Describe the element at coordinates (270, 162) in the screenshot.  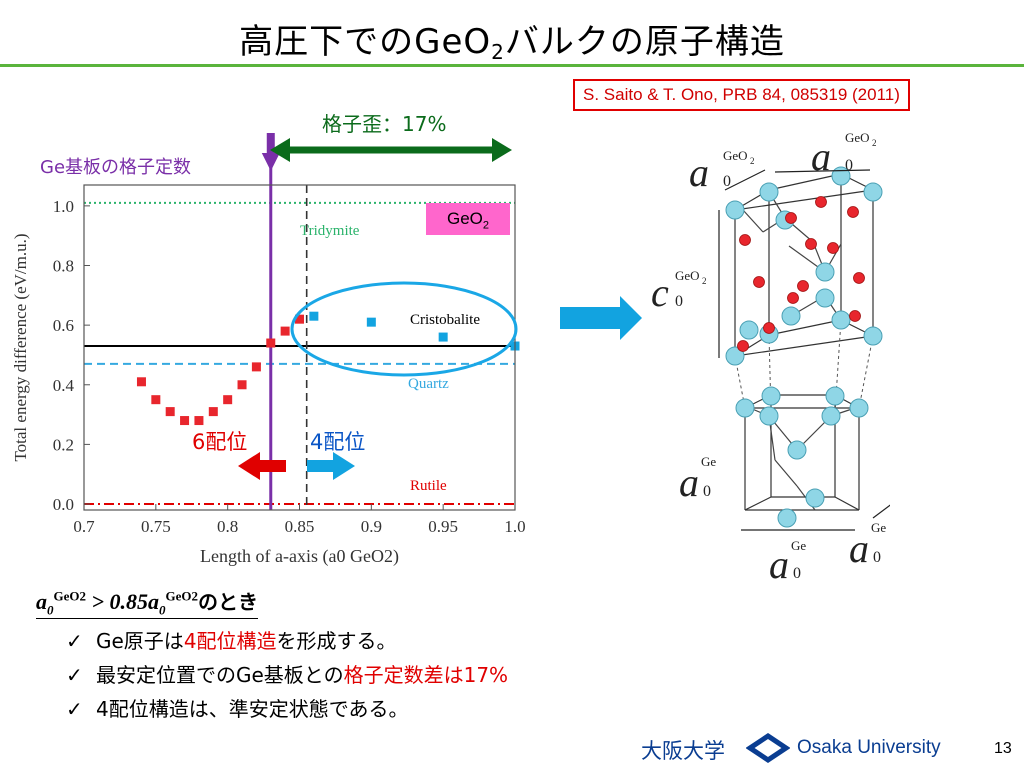
I see `substrate-marker-icon` at that location.